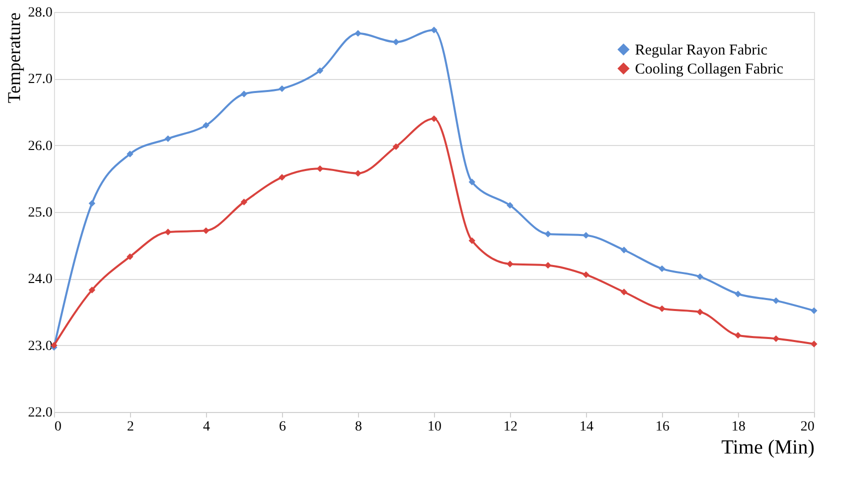 Image resolution: width=864 pixels, height=495 pixels. I want to click on x-tick-label: 10, so click(435, 427).